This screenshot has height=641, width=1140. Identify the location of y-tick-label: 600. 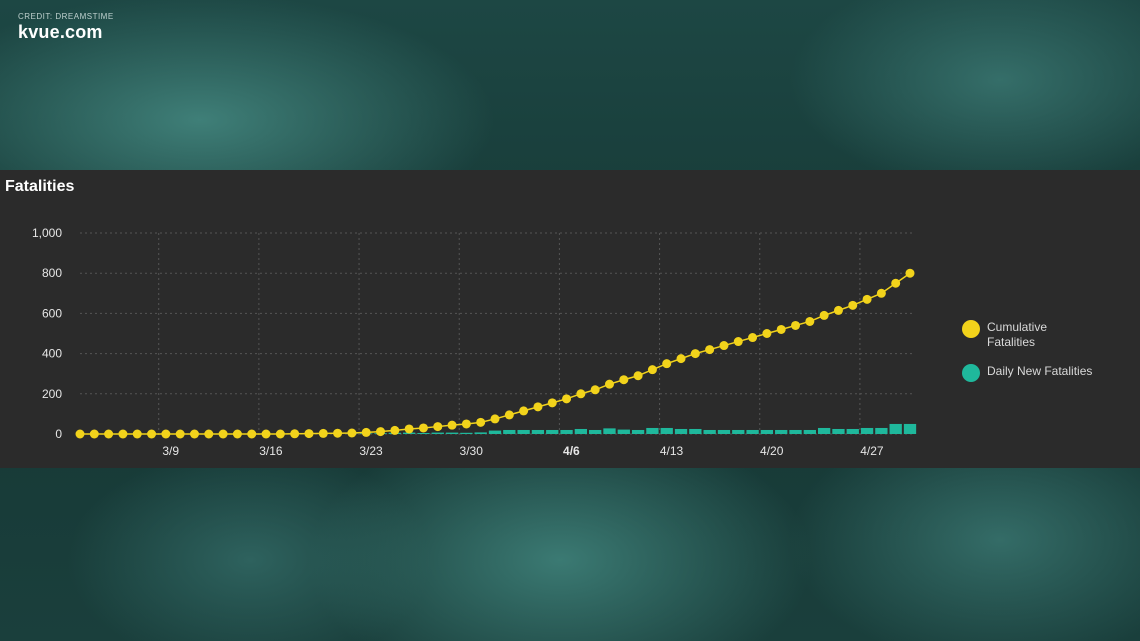
(52, 313).